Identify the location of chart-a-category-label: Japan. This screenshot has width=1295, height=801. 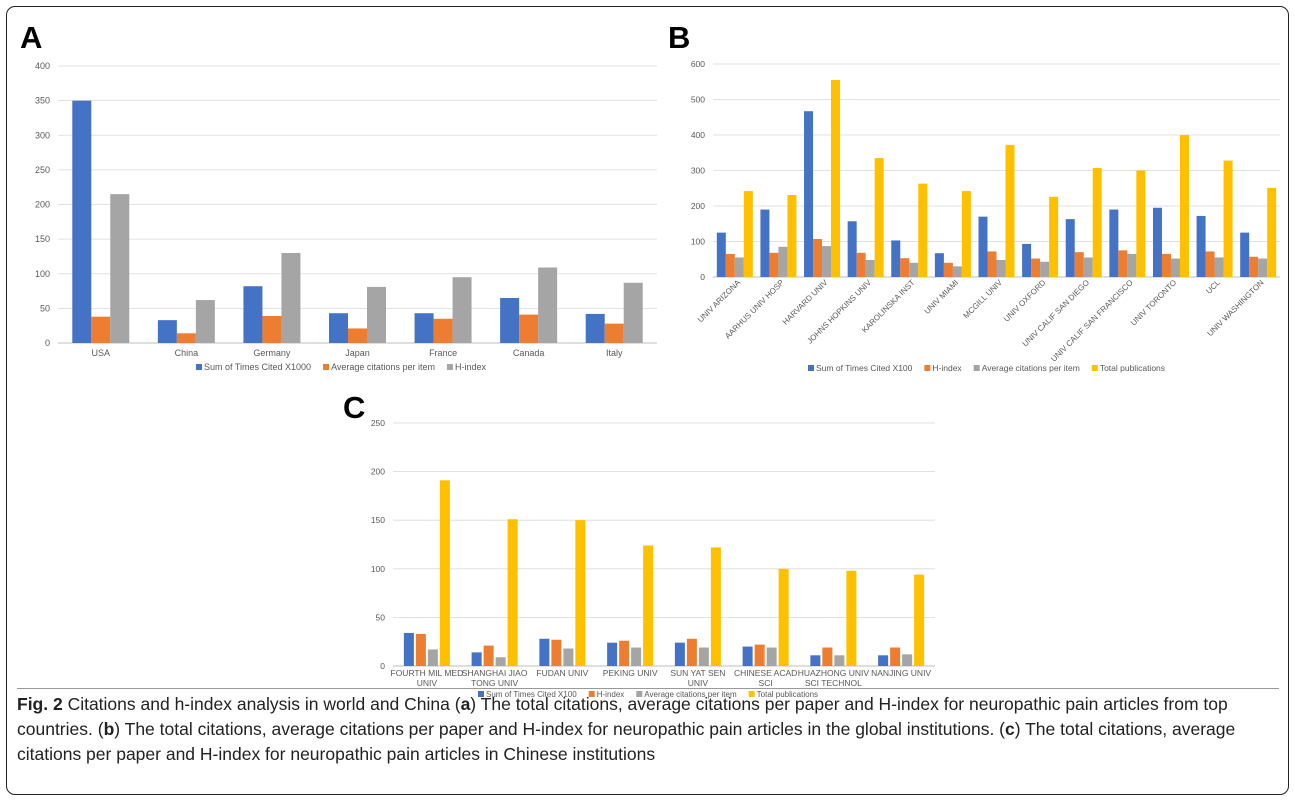
(357, 353).